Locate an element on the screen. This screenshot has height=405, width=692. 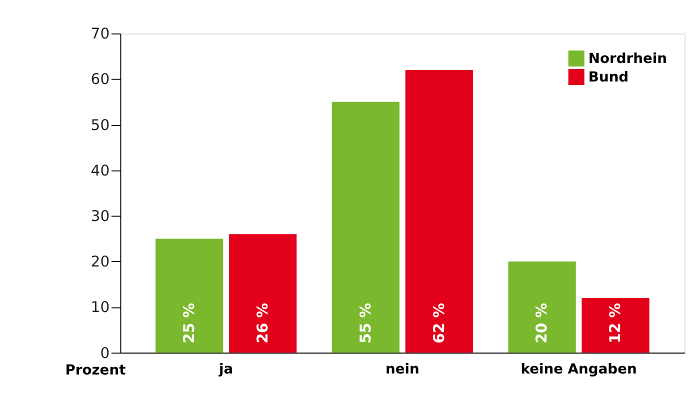
data-label: 12 % is located at coordinates (615, 323).